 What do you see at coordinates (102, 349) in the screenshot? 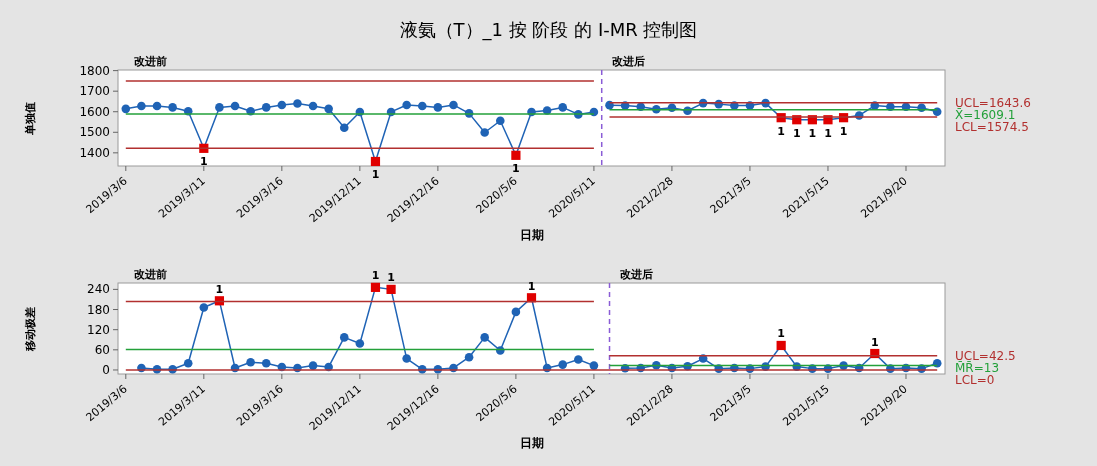
I see `y-tick-label: 60` at bounding box center [102, 349].